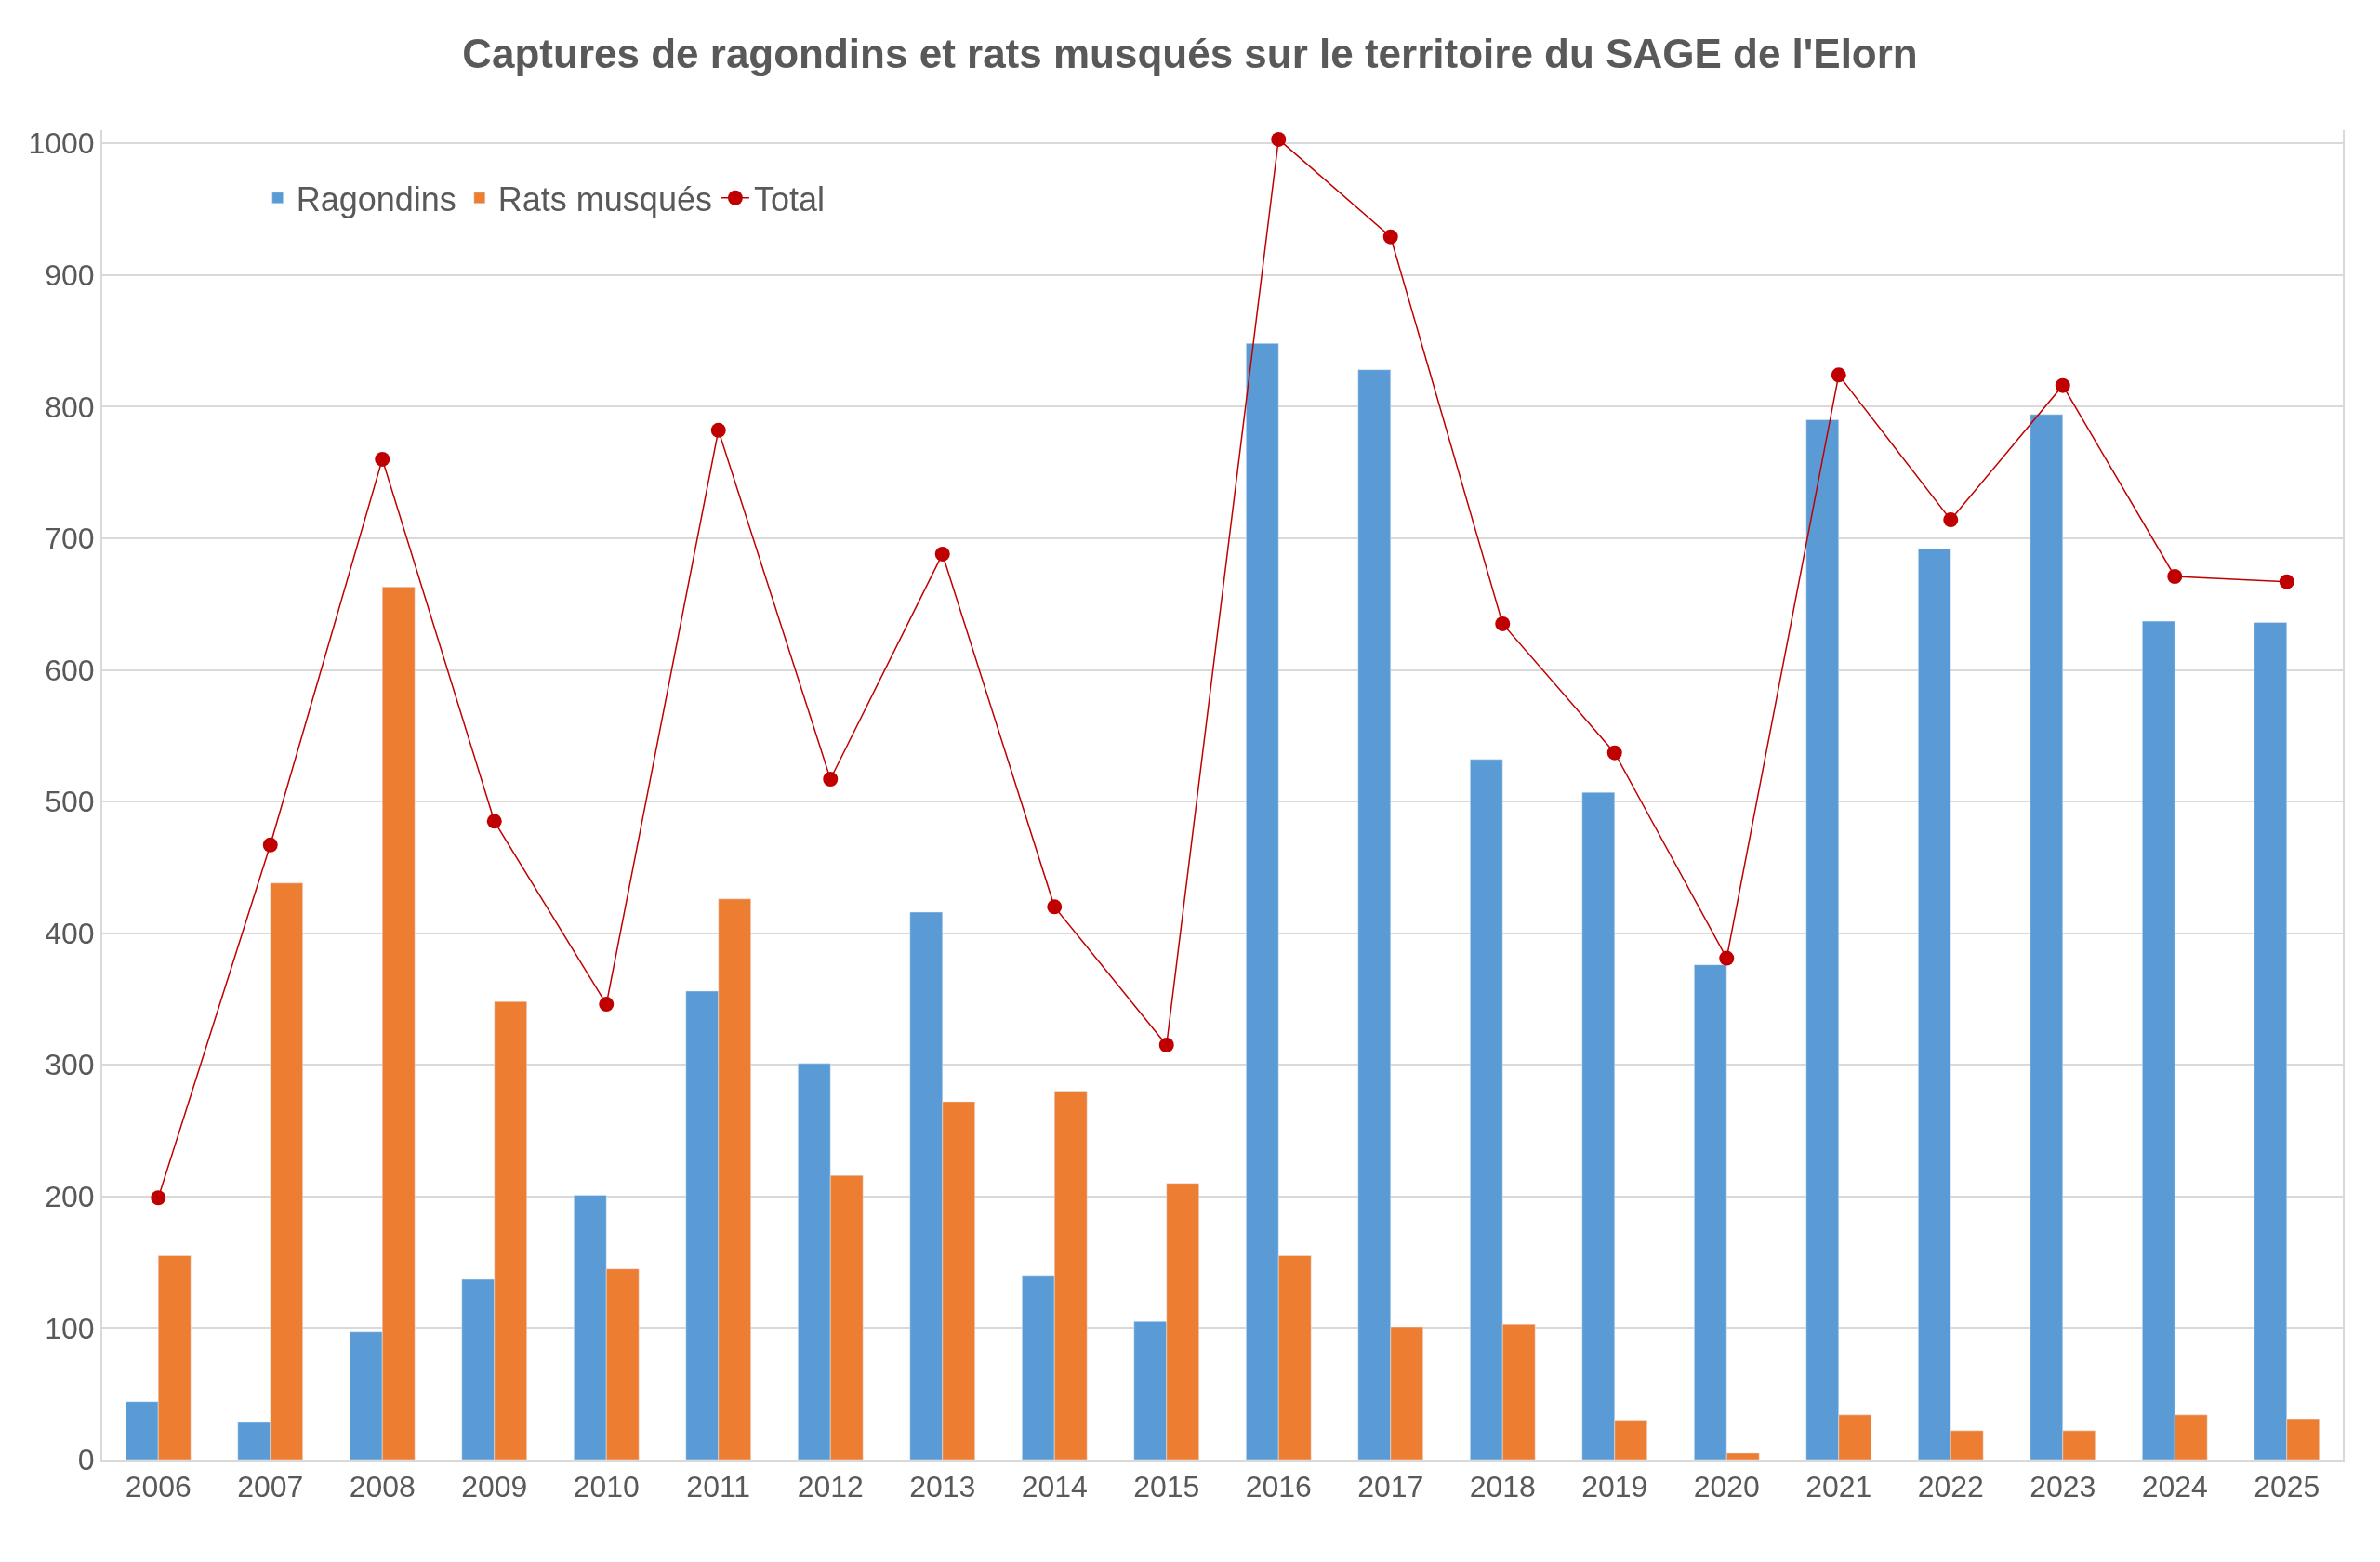  I want to click on x-tick-label: 2009, so click(494, 1487).